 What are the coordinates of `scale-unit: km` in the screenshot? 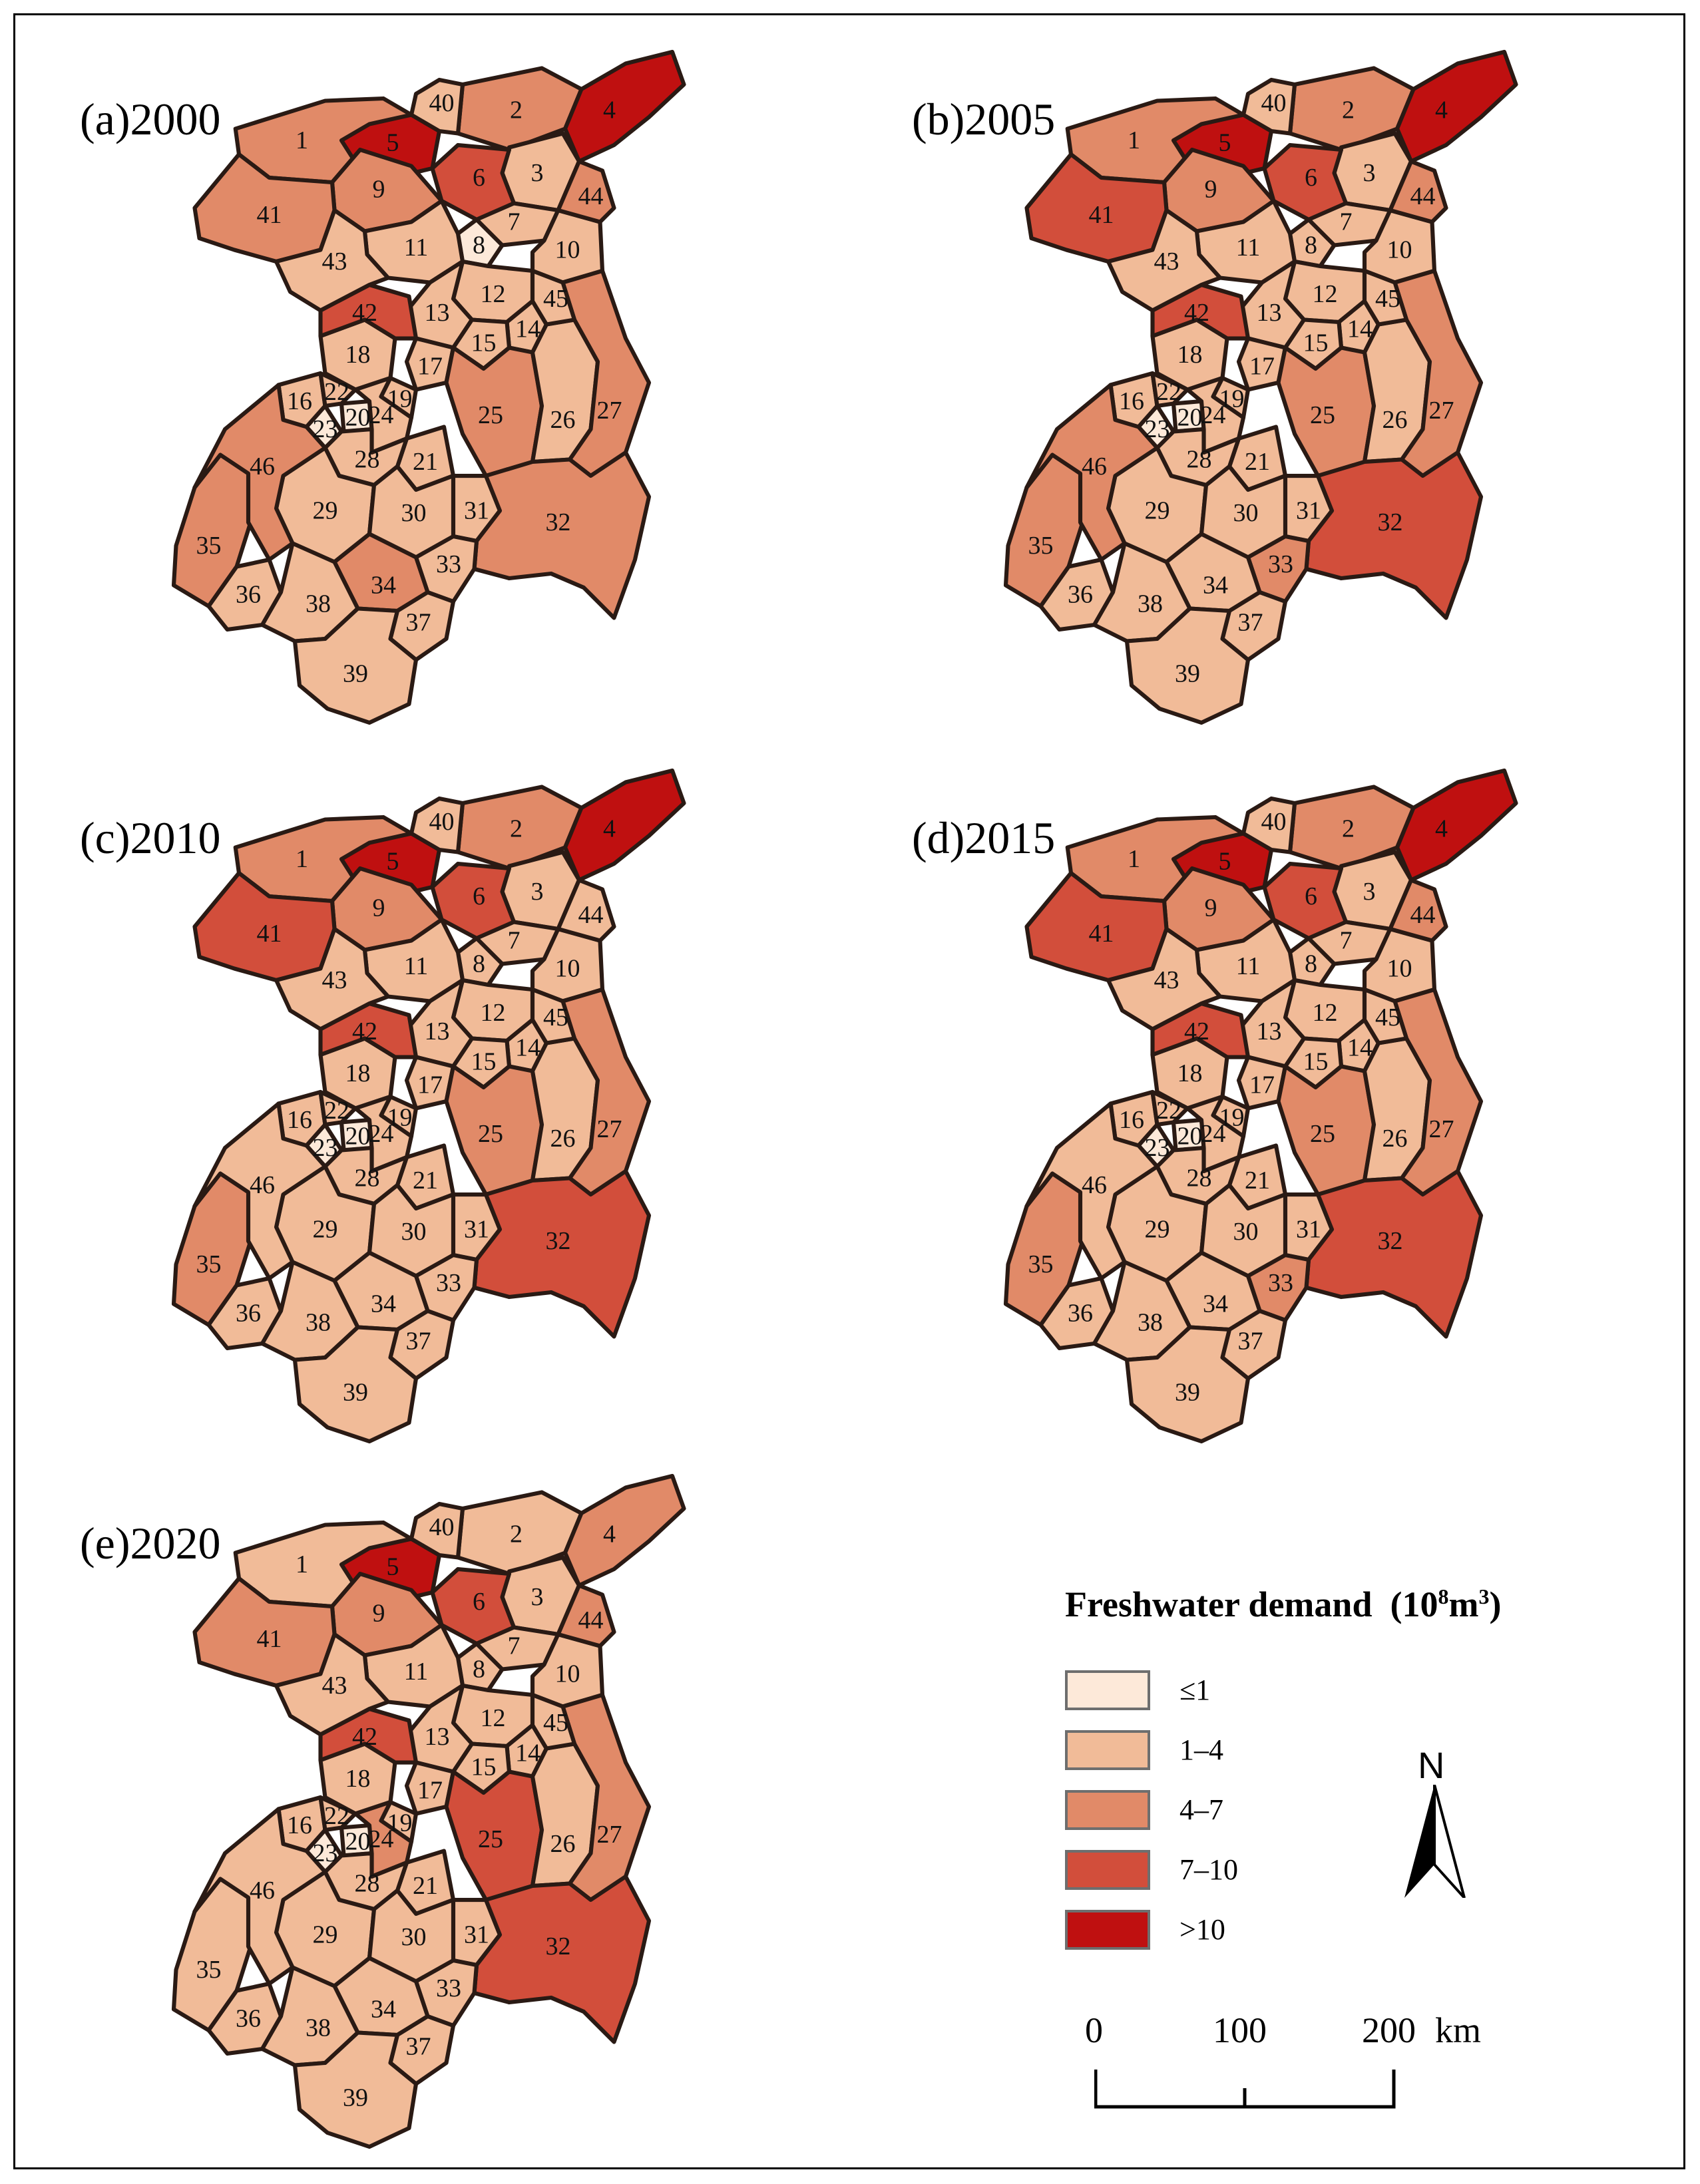 It's located at (1458, 2030).